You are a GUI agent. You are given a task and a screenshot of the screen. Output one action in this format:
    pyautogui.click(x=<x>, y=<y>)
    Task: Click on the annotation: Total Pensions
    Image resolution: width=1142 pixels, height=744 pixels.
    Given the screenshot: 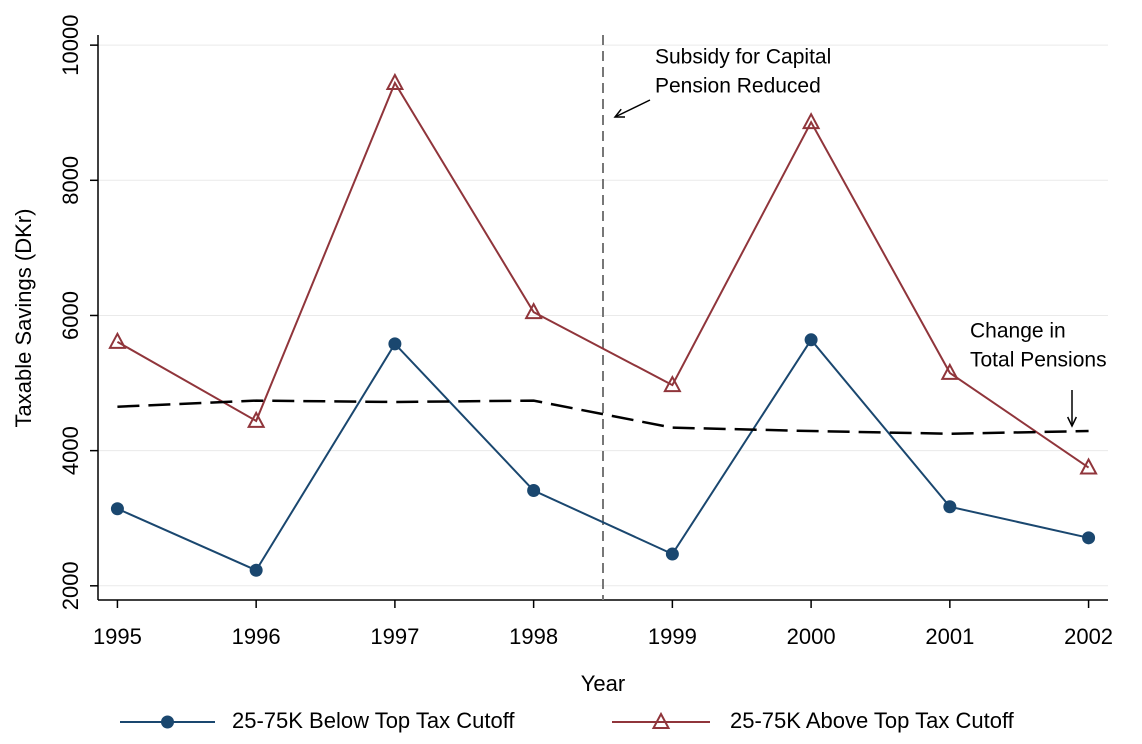 What is the action you would take?
    pyautogui.click(x=1038, y=360)
    